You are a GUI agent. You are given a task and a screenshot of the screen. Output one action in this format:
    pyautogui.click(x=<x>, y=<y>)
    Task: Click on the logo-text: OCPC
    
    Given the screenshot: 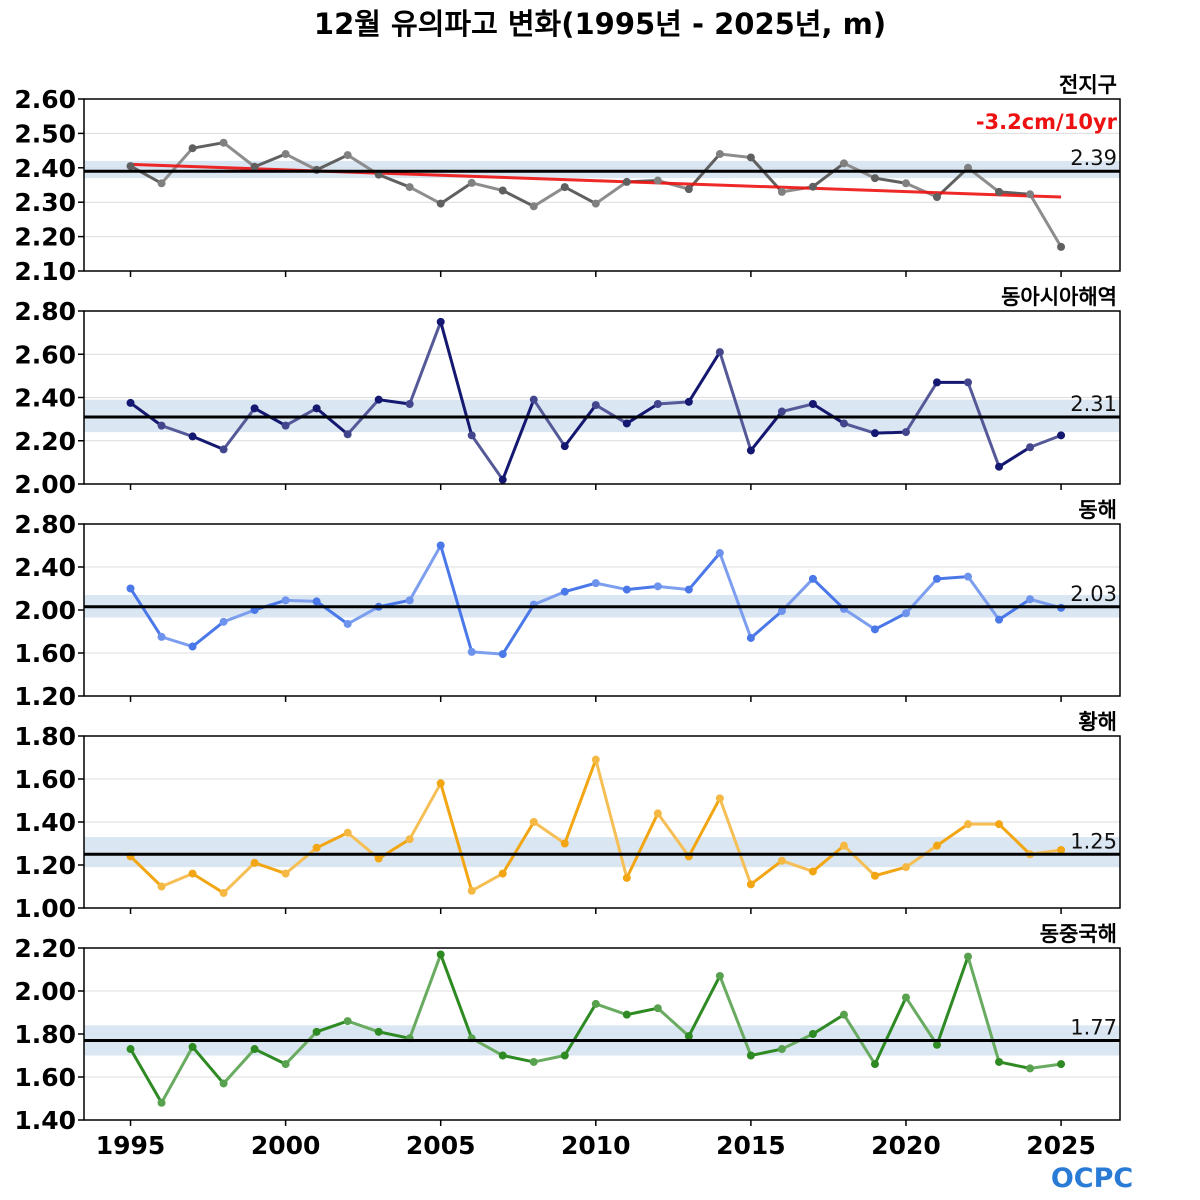 What is the action you would take?
    pyautogui.click(x=1092, y=1178)
    